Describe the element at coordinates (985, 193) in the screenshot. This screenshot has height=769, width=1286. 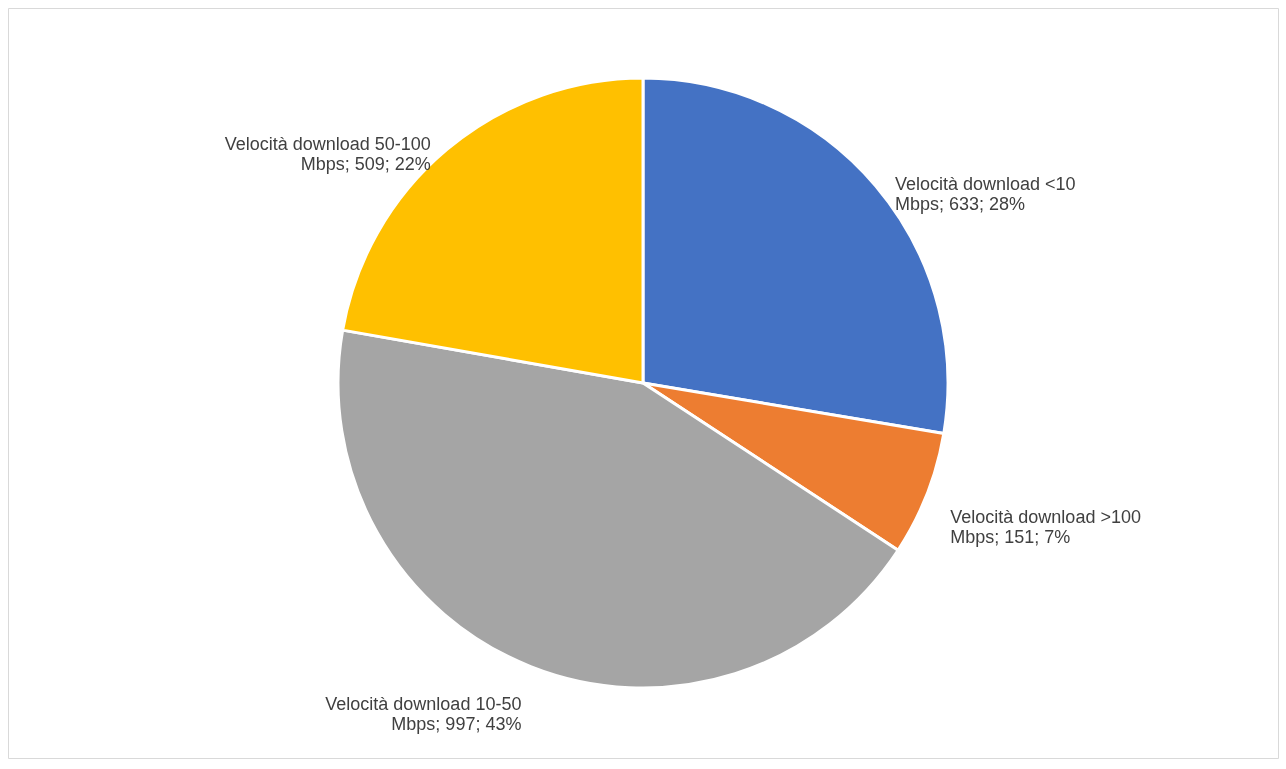
I see `slice-label: Velocità download <10 Mbps; 633; 28%` at that location.